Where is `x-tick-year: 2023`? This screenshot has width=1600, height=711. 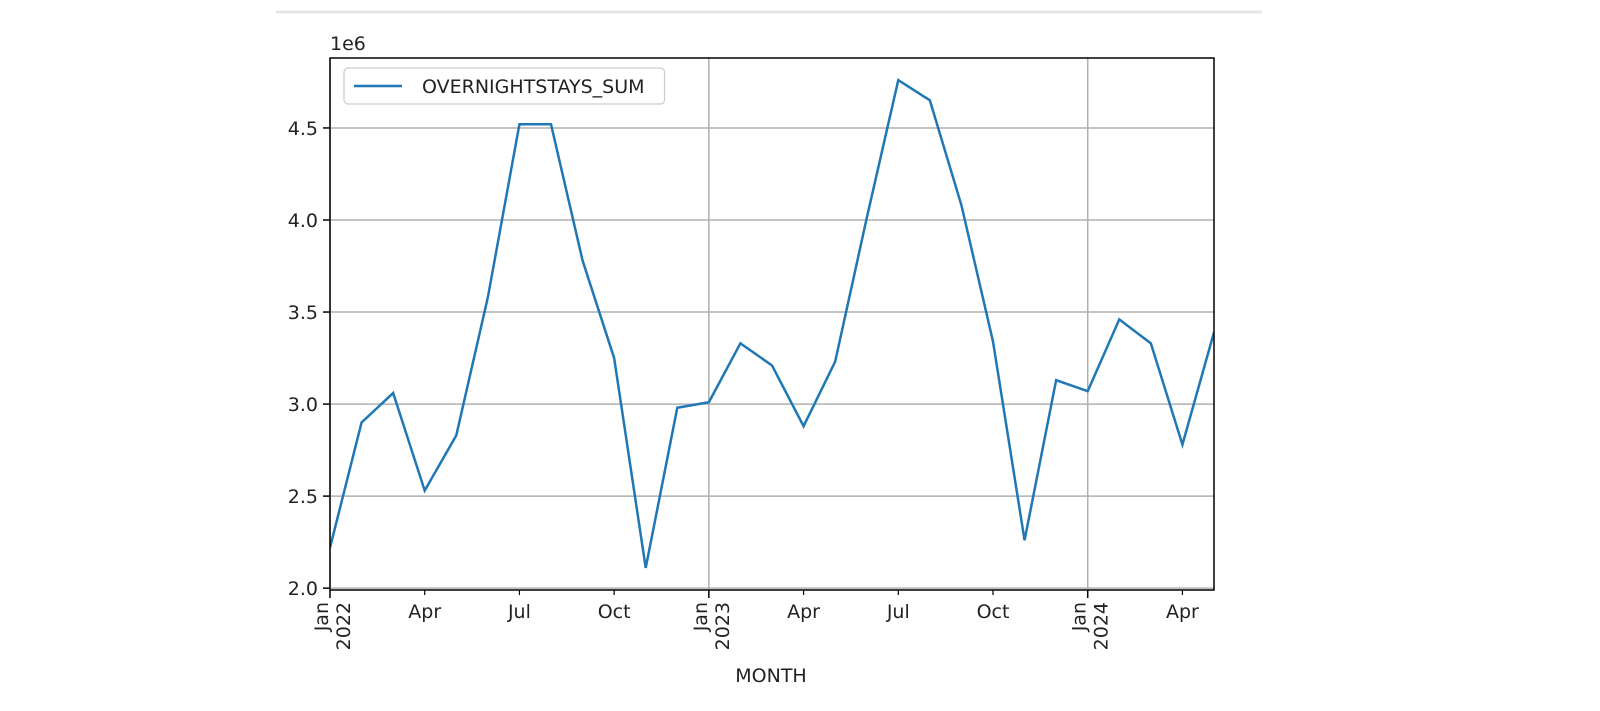
x-tick-year: 2023 is located at coordinates (723, 626).